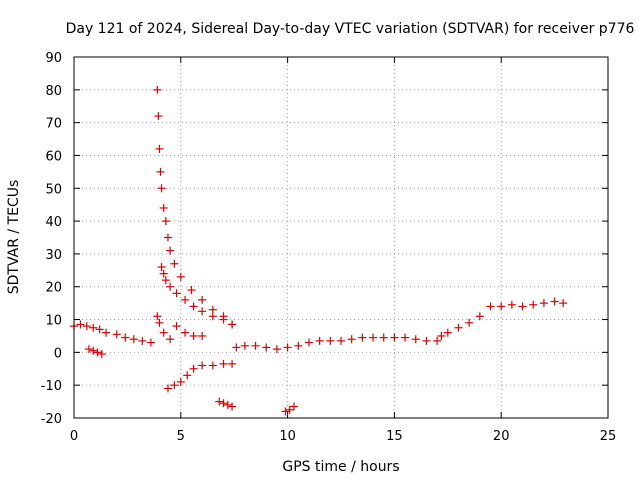 This screenshot has height=480, width=640. Describe the element at coordinates (340, 467) in the screenshot. I see `x-axis-title: GPS time / hours` at that location.